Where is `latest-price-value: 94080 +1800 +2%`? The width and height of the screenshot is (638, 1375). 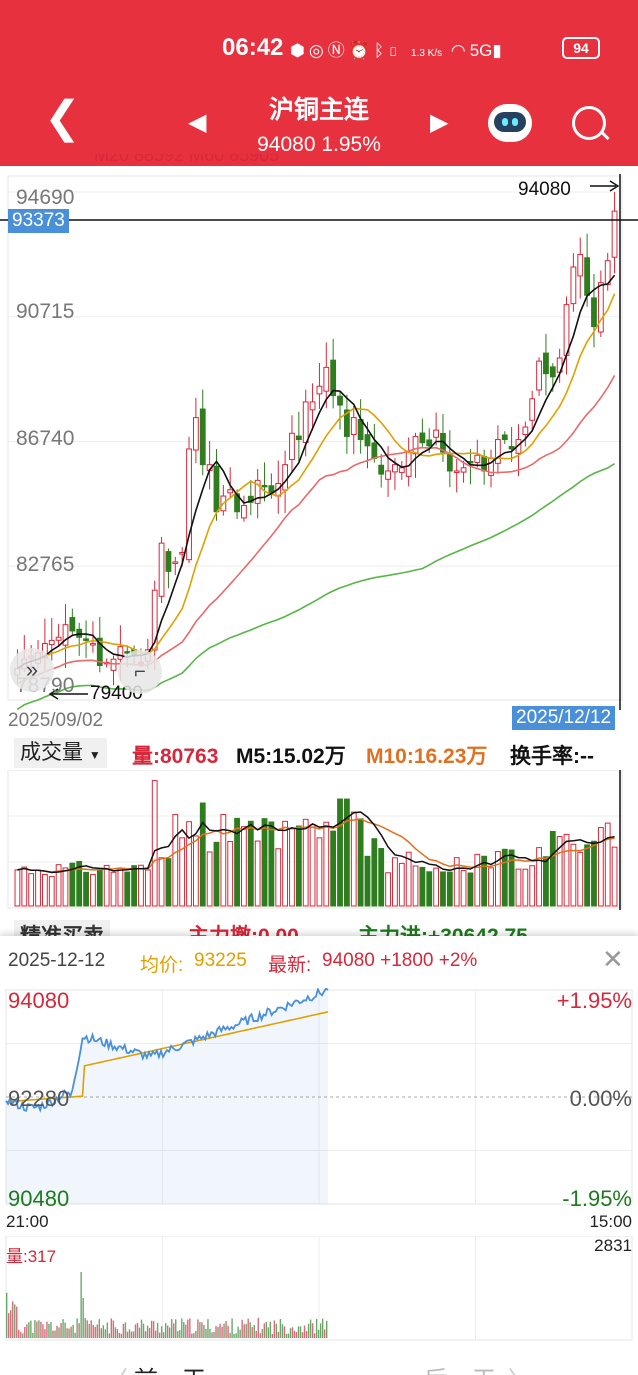
latest-price-value: 94080 +1800 +2% is located at coordinates (400, 960).